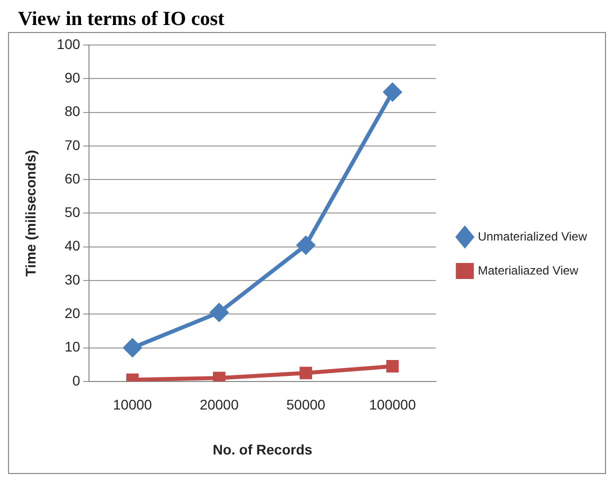 This screenshot has height=488, width=616. Describe the element at coordinates (76, 380) in the screenshot. I see `y-tick-label: 0` at that location.